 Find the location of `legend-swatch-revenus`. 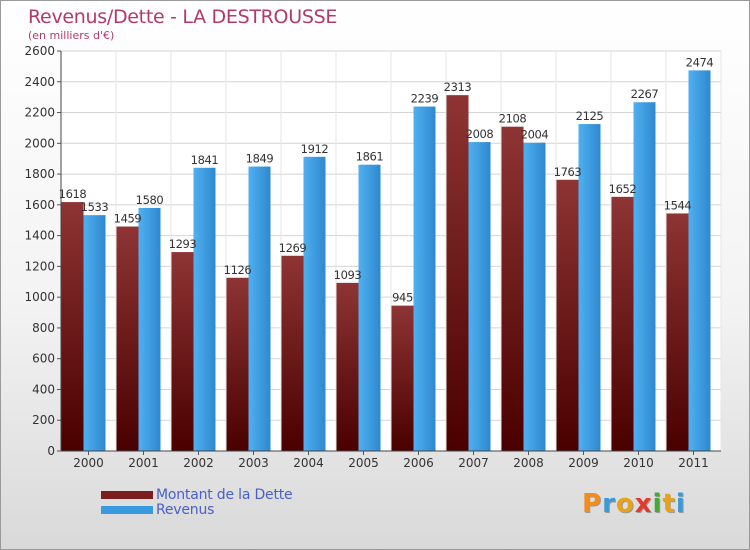

legend-swatch-revenus is located at coordinates (127, 510).